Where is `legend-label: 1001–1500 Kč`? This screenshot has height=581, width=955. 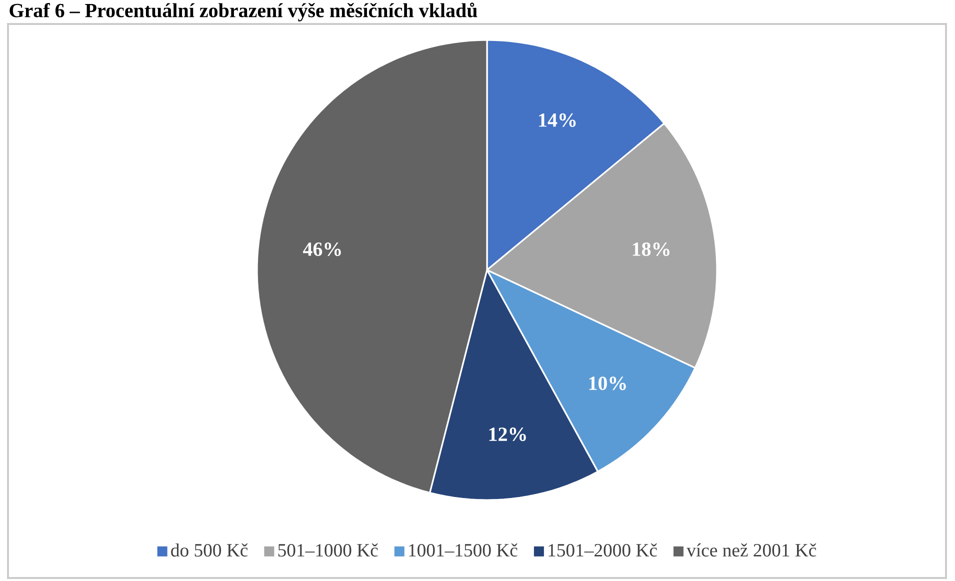 legend-label: 1001–1500 Kč is located at coordinates (463, 550).